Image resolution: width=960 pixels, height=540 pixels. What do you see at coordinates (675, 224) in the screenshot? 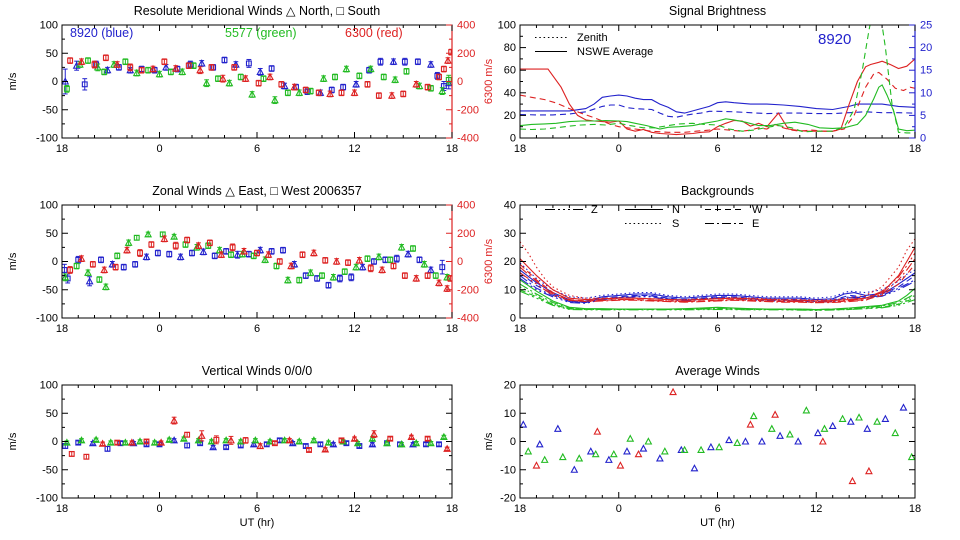
I see `legend-label-s: S` at bounding box center [675, 224].